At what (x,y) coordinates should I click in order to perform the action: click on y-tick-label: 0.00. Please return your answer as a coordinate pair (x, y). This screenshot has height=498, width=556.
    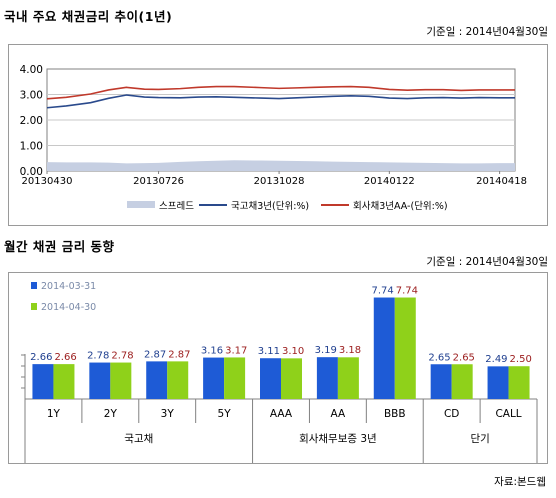
    Looking at the image, I should click on (31, 172).